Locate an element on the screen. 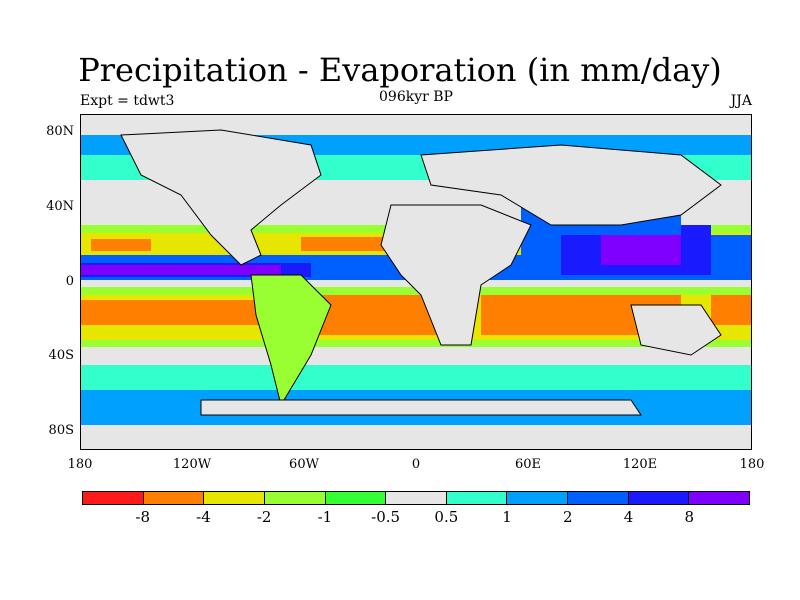  colorbar-label: 8 is located at coordinates (689, 517).